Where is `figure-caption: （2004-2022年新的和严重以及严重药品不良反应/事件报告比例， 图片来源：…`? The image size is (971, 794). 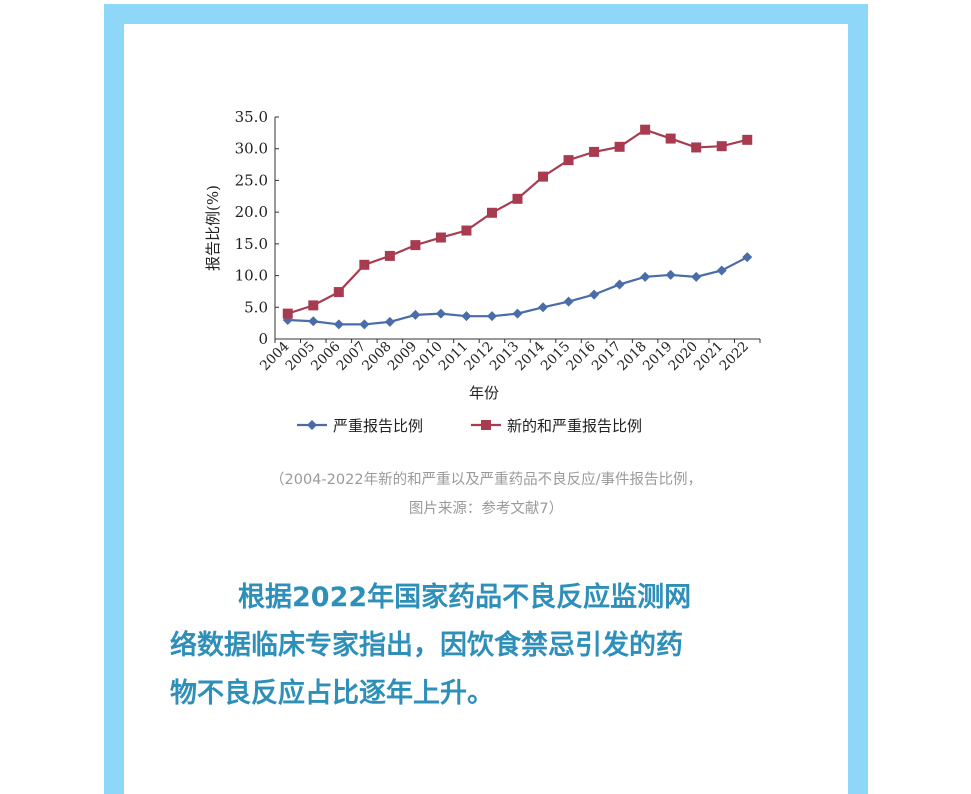 figure-caption: （2004-2022年新的和严重以及严重药品不良反应/事件报告比例， 图片来源：… is located at coordinates (486, 495).